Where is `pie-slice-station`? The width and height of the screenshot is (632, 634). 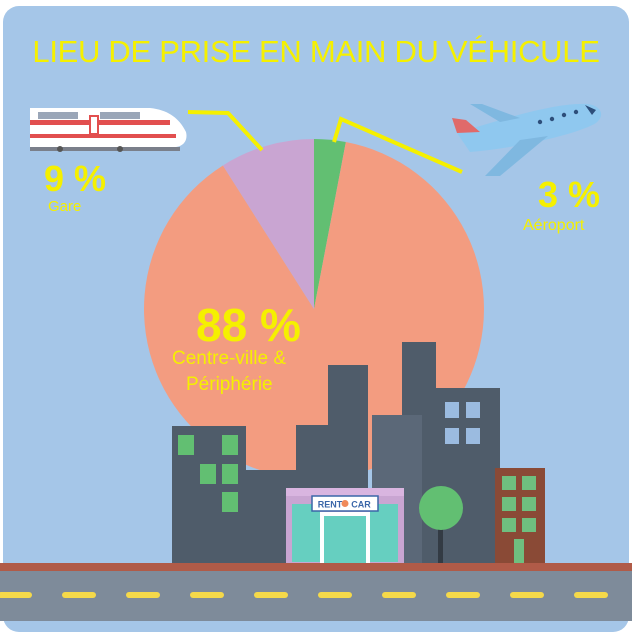
pie-slice-station is located at coordinates (268, 224).